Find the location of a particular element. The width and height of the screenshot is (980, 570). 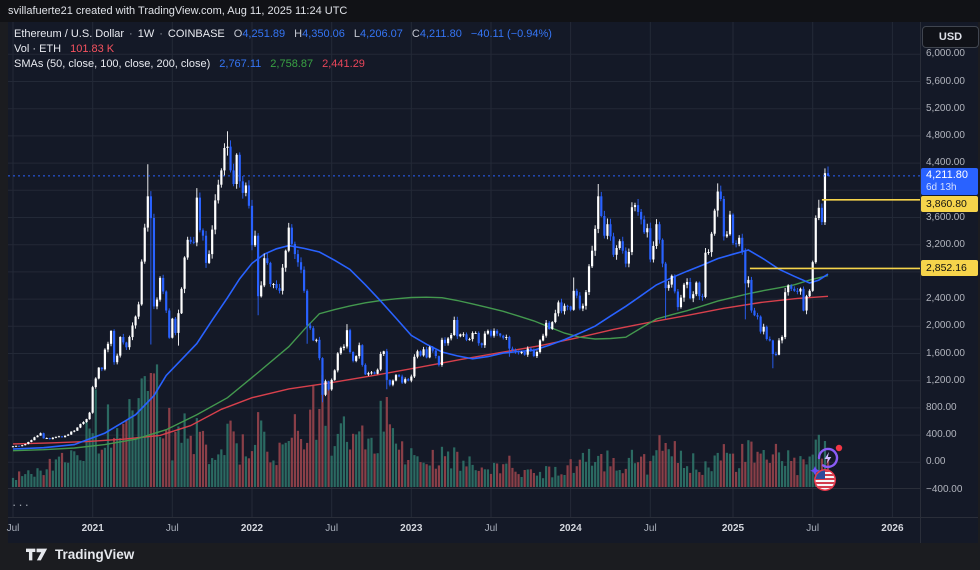

change-value: −40.11 (−0.94%) is located at coordinates (511, 34).